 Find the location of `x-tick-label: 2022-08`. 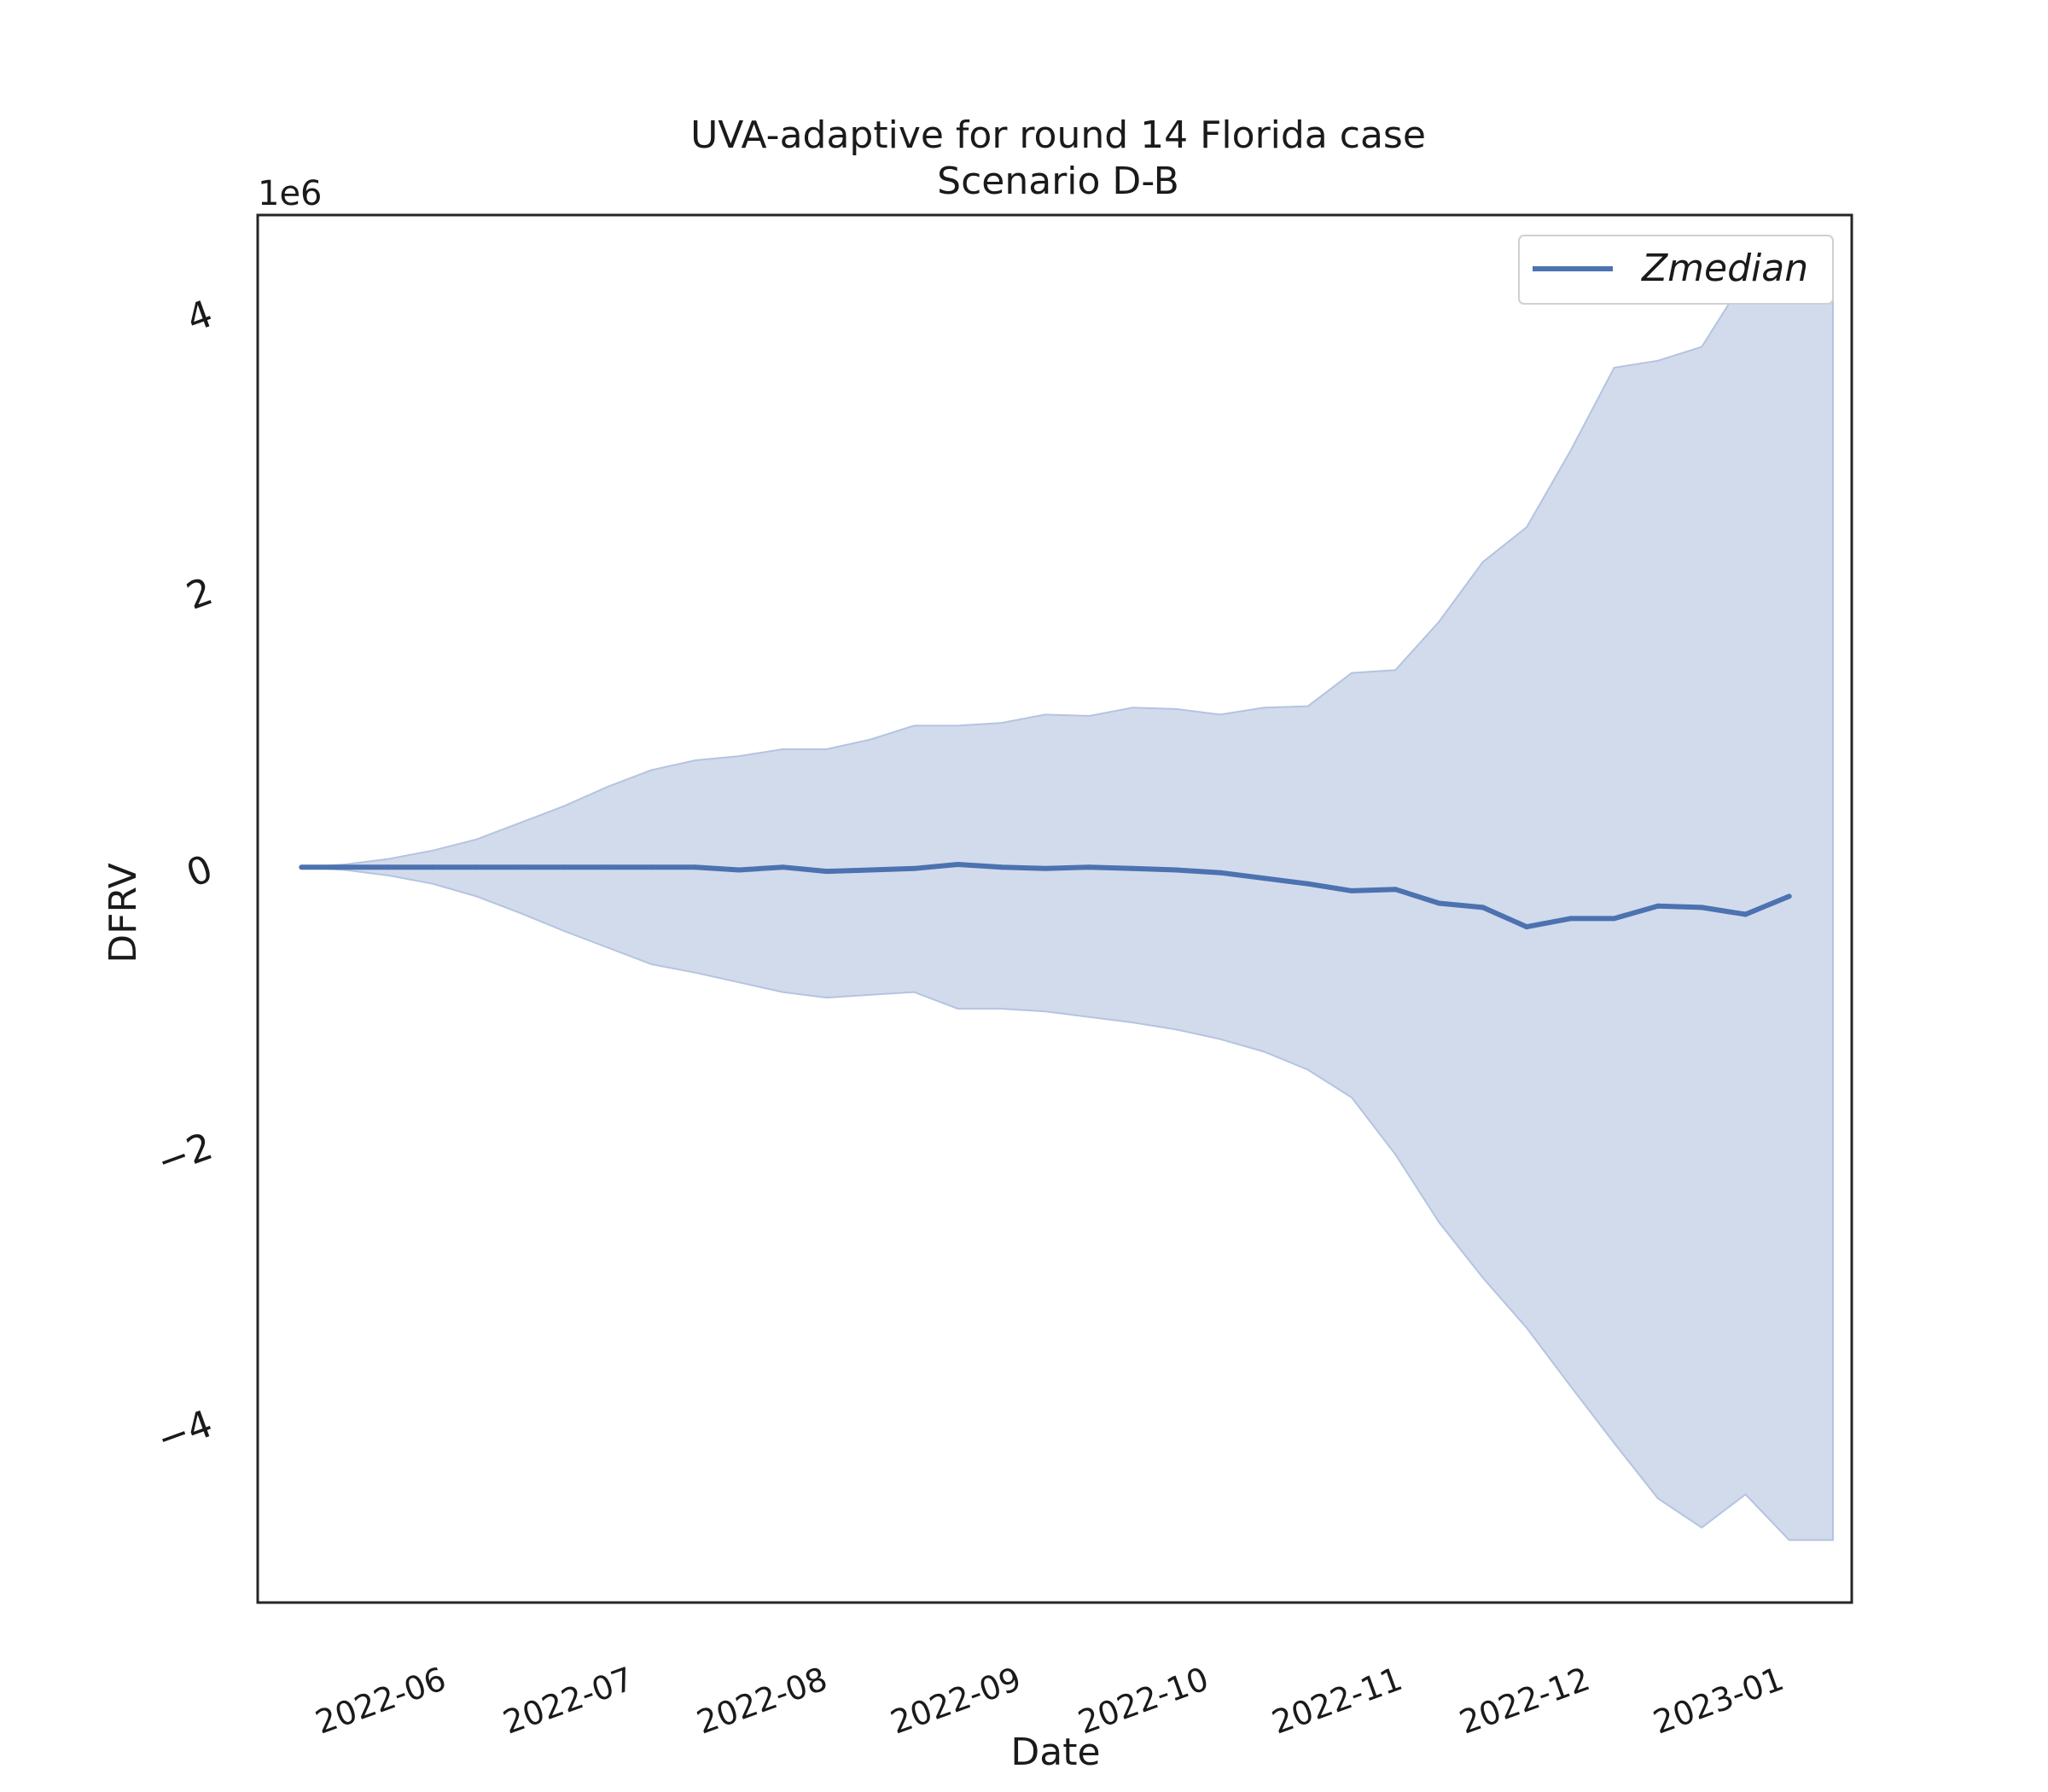

x-tick-label: 2022-08 is located at coordinates (762, 1701).